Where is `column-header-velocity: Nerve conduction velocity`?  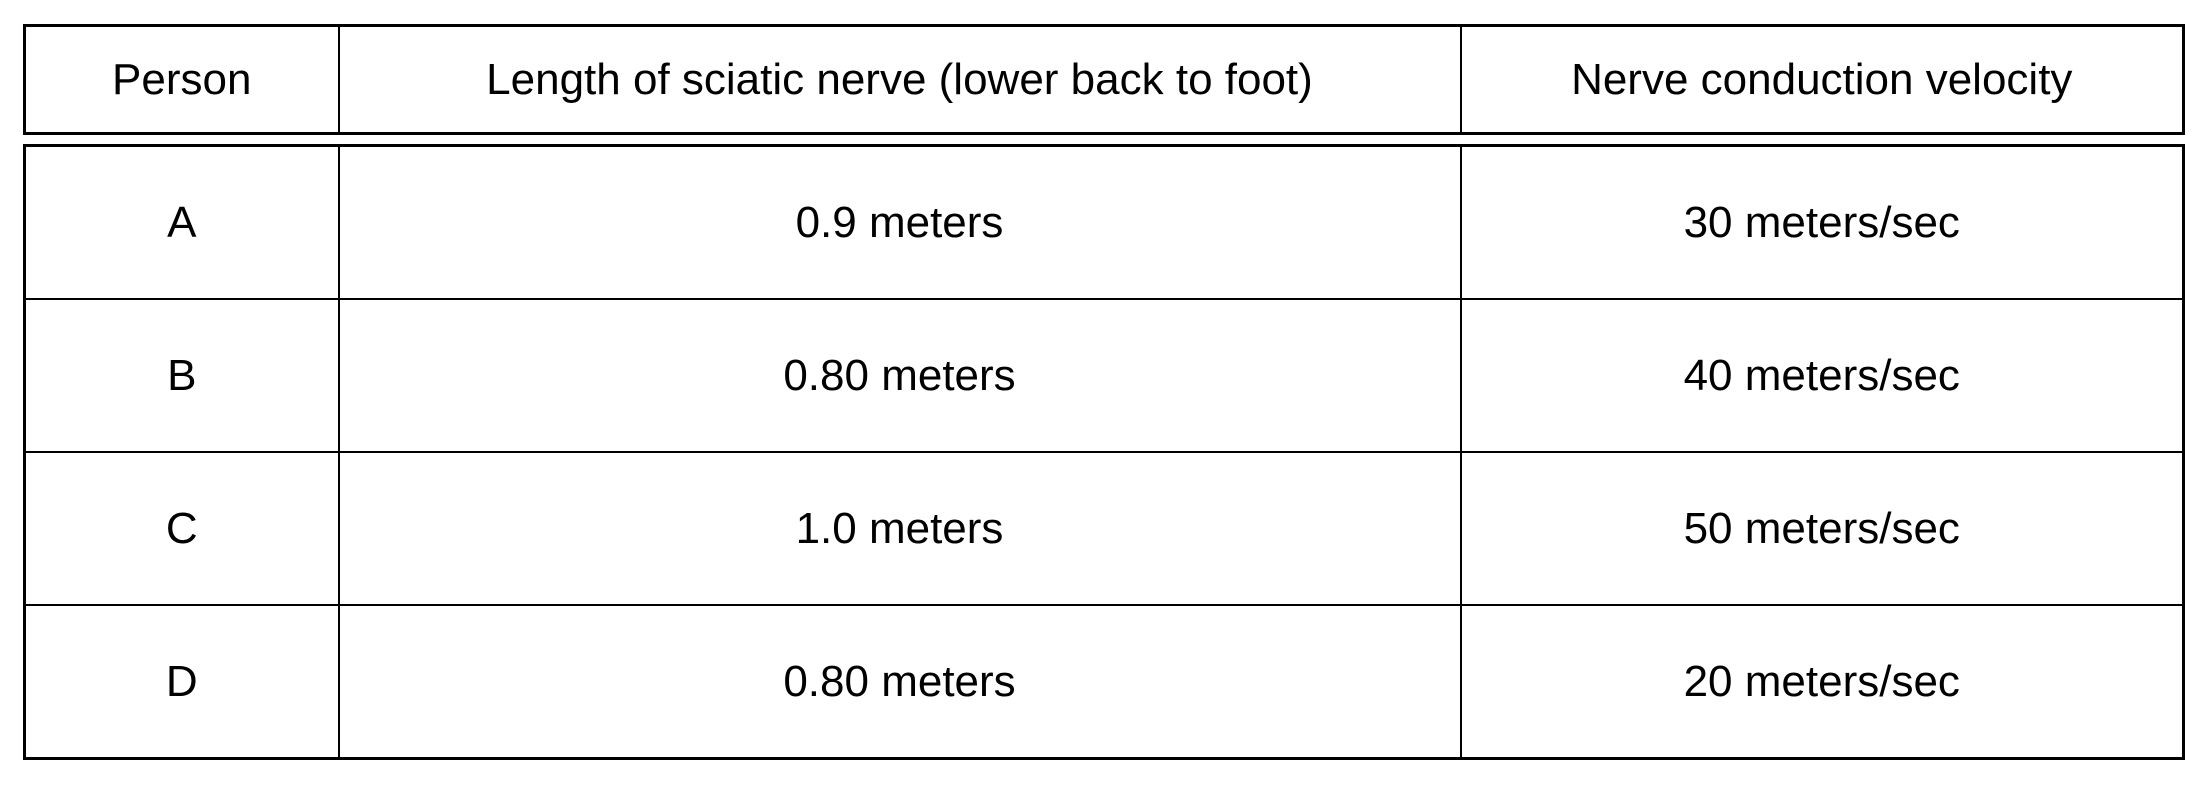 column-header-velocity: Nerve conduction velocity is located at coordinates (1822, 79).